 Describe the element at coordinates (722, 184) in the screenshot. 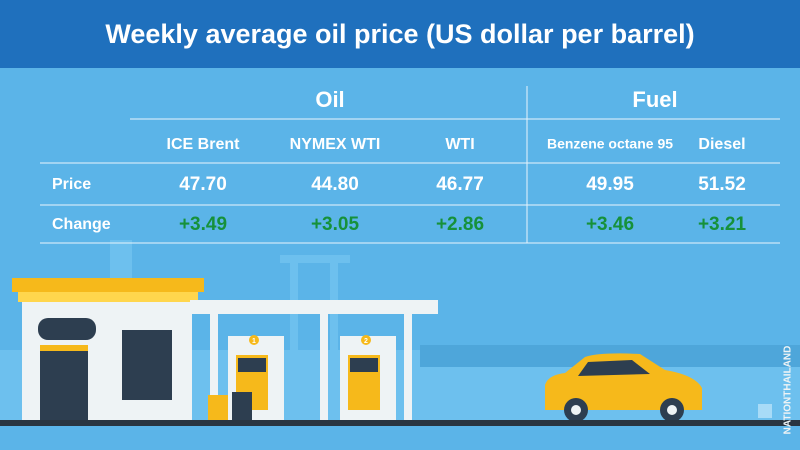

I see `cell: 51.52` at that location.